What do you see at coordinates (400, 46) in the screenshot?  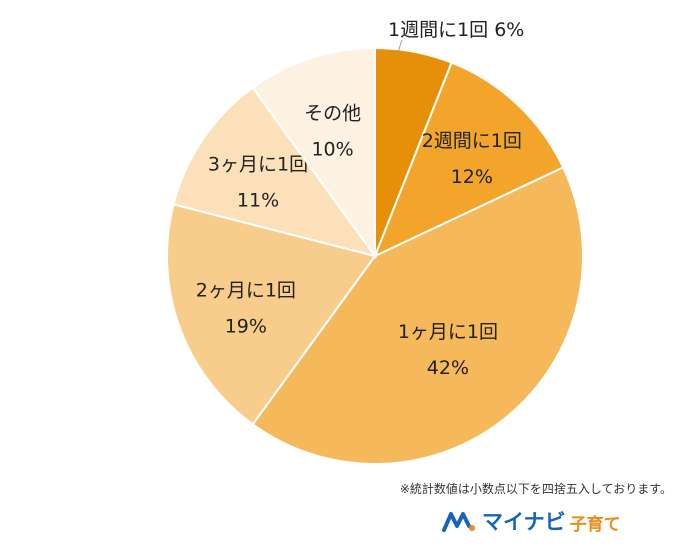 I see `leader-line` at bounding box center [400, 46].